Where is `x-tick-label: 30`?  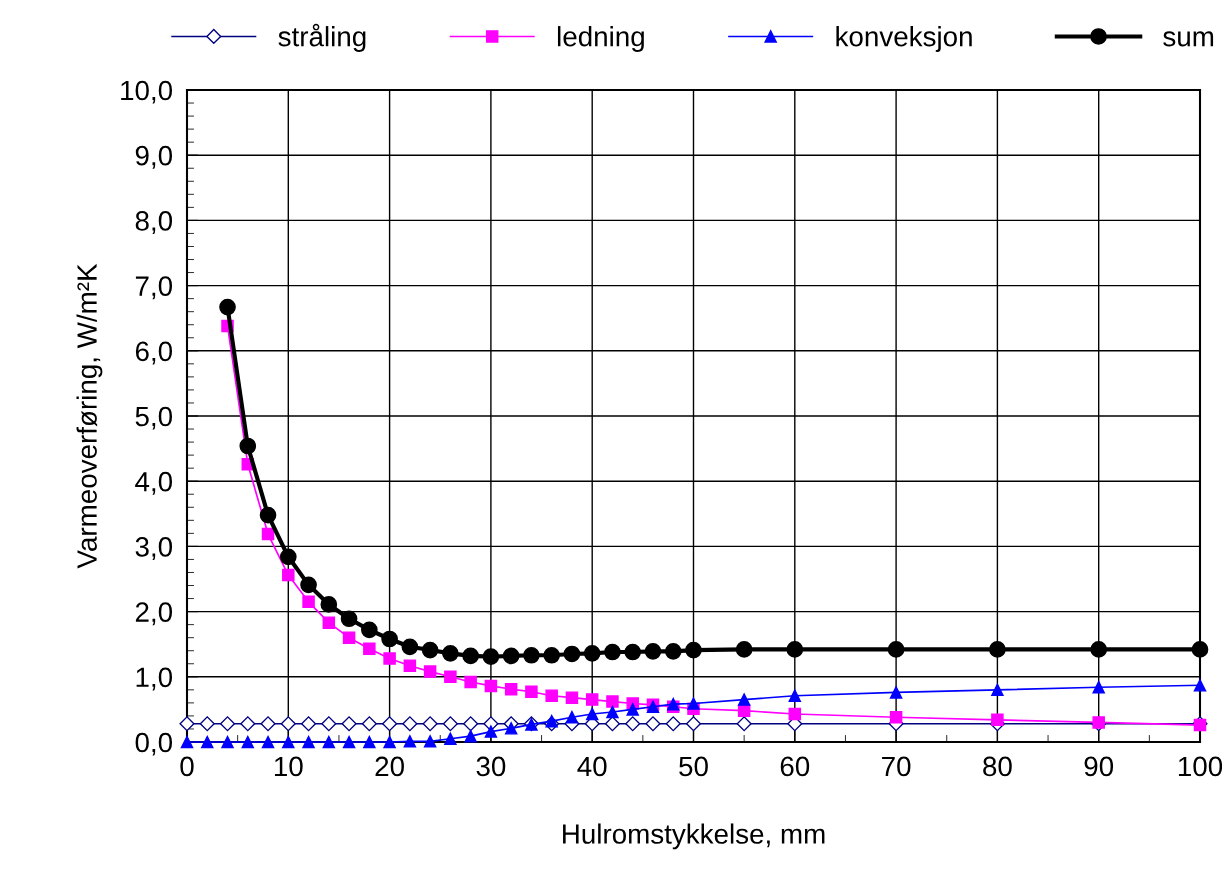 x-tick-label: 30 is located at coordinates (491, 766).